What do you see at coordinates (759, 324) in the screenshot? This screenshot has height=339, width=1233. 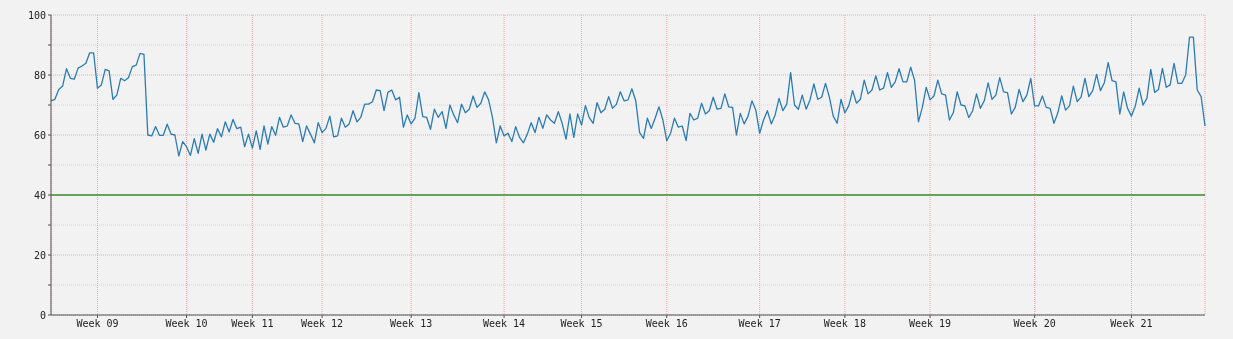 I see `x-tick-label: Week 17` at bounding box center [759, 324].